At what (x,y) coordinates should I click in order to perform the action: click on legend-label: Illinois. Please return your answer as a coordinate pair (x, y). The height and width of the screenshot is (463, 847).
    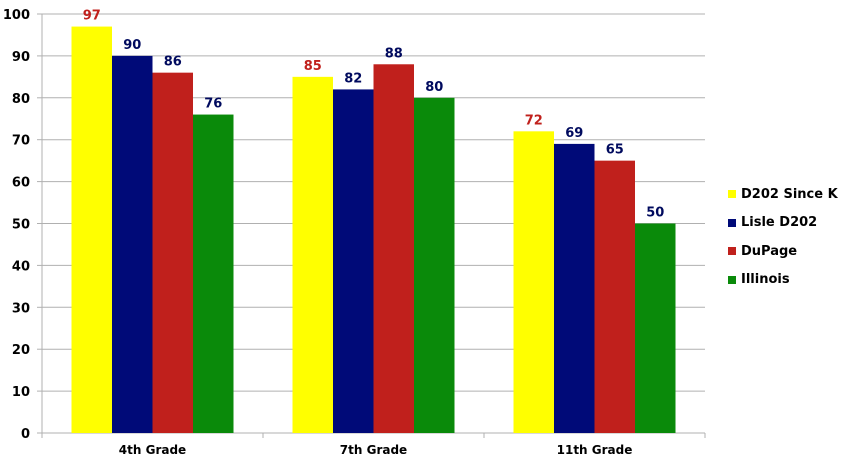
    Looking at the image, I should click on (765, 280).